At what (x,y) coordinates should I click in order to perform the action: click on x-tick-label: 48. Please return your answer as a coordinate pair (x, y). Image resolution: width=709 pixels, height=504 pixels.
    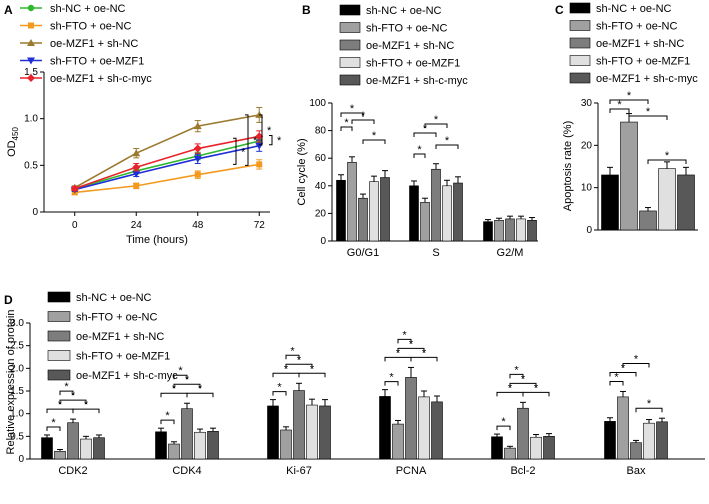
    Looking at the image, I should click on (198, 225).